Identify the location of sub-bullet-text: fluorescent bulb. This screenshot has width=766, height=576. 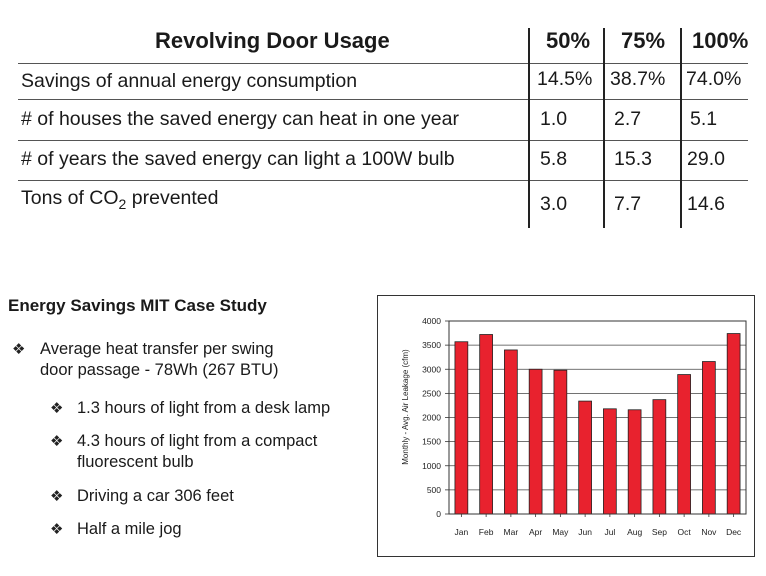
(135, 462).